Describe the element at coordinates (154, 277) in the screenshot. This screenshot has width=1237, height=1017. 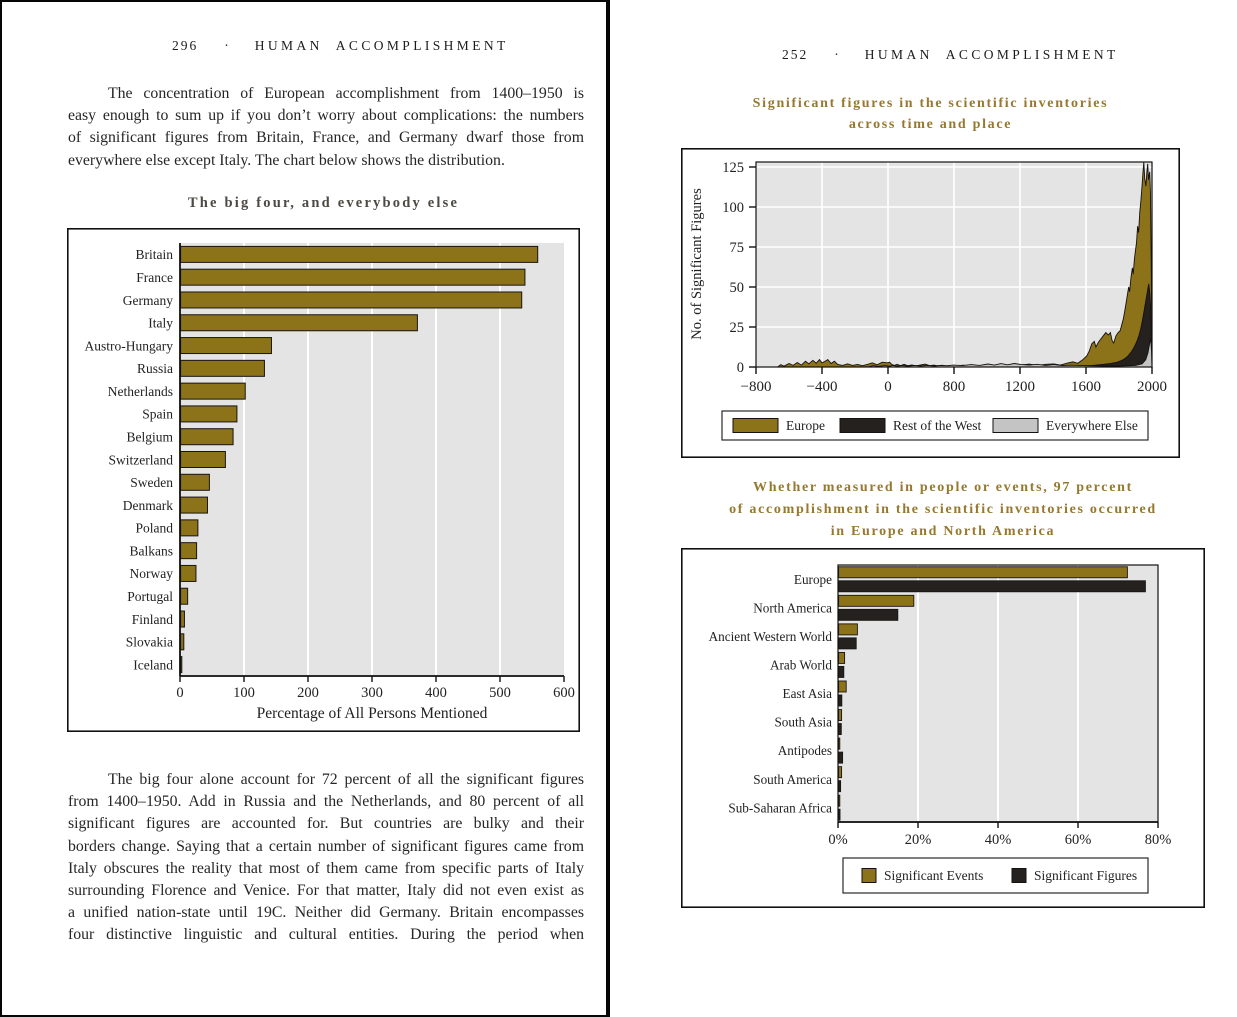
I see `bar-label: France` at that location.